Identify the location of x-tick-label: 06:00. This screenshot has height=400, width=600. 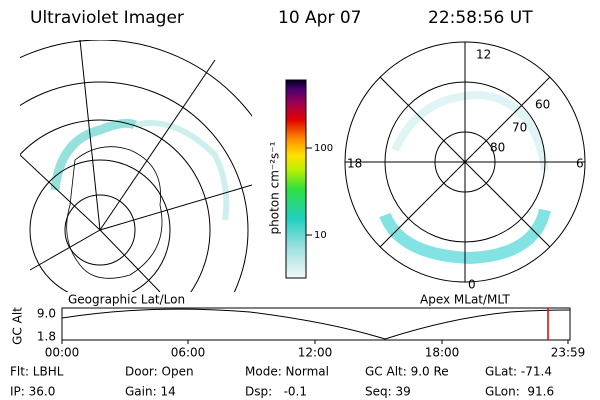
(188, 353).